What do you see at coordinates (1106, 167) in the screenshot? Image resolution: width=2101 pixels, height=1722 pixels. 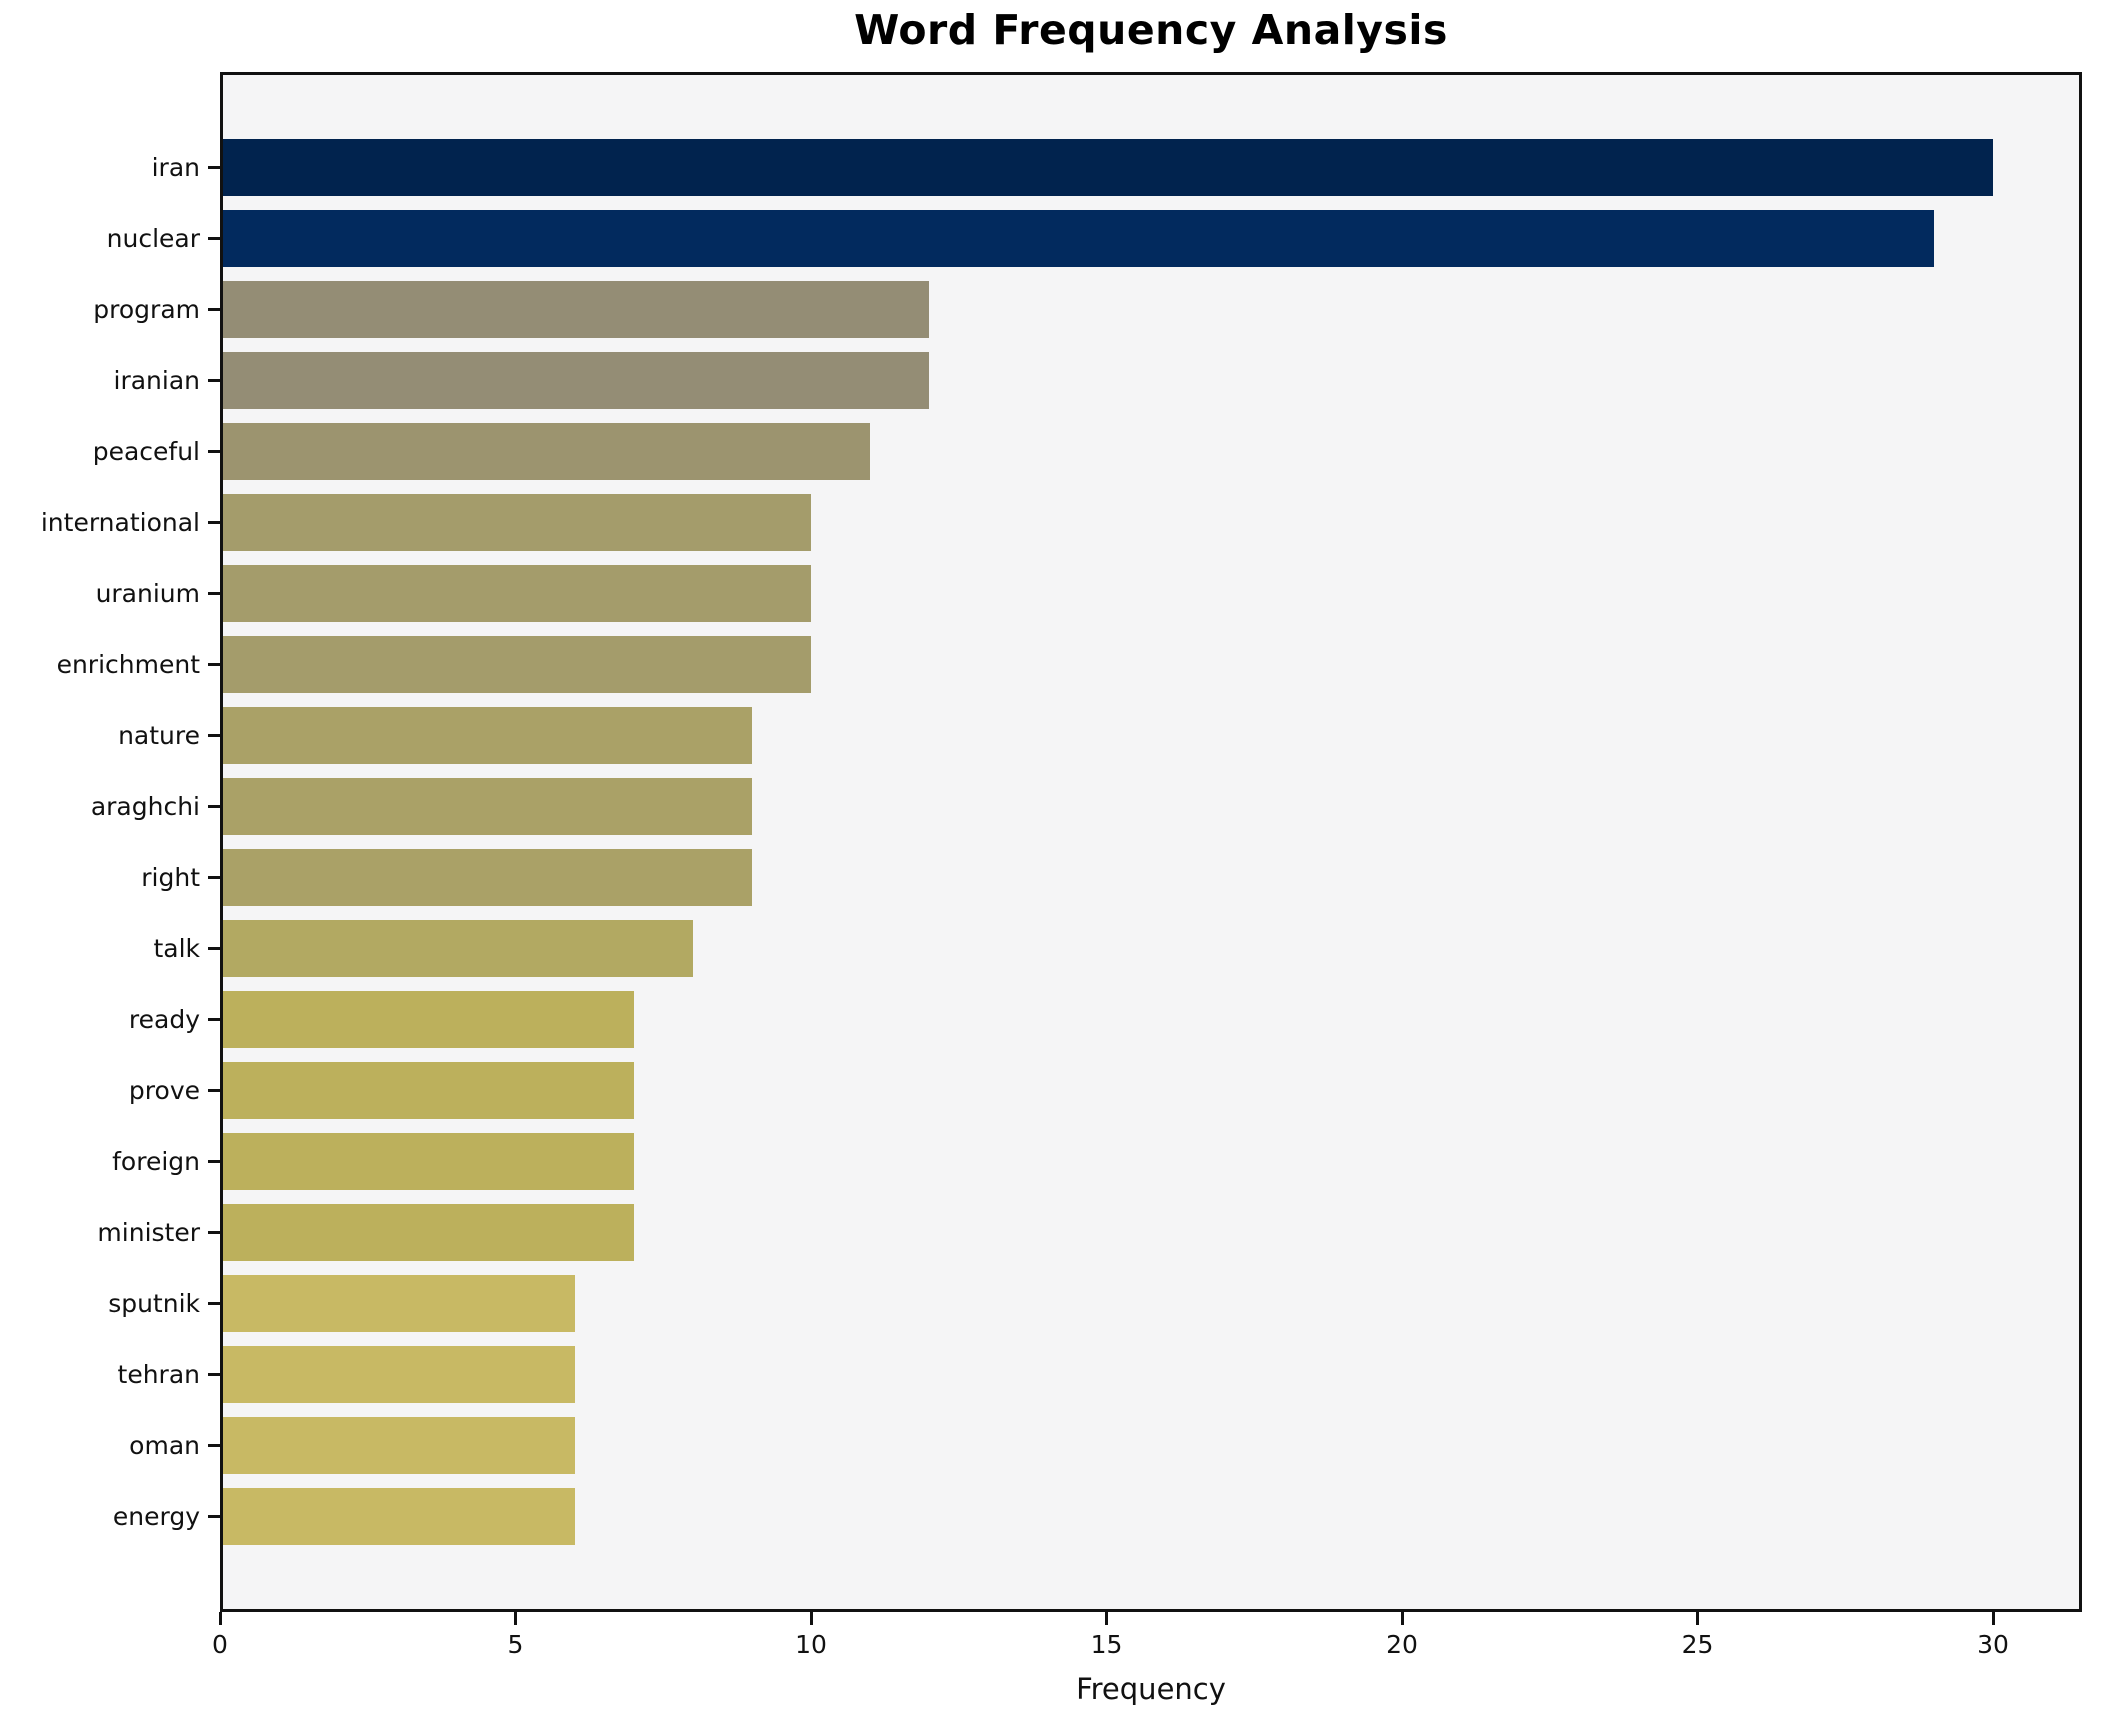 I see `bar-iran` at bounding box center [1106, 167].